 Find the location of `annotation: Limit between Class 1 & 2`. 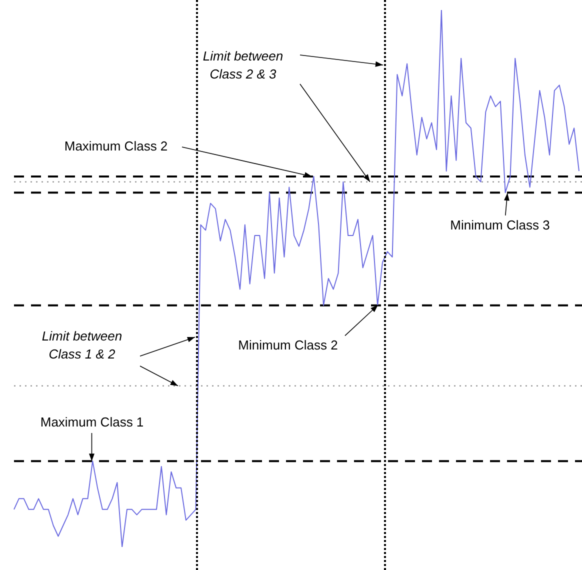

annotation: Limit between Class 1 & 2 is located at coordinates (82, 345).